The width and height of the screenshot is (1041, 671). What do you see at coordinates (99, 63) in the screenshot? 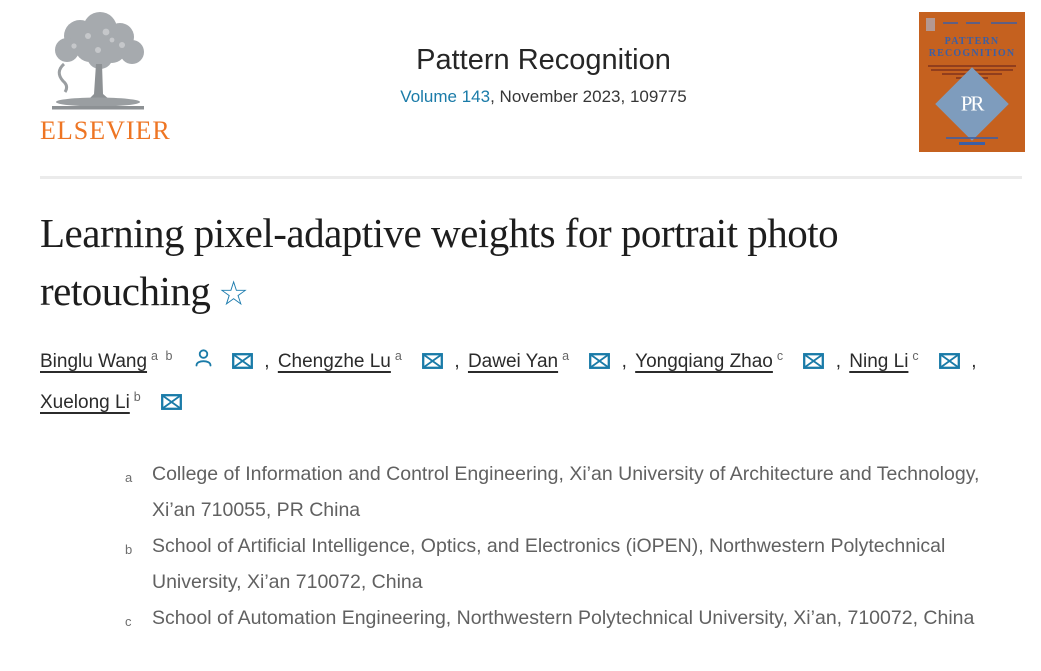
I see `elsevier-tree-logo` at bounding box center [99, 63].